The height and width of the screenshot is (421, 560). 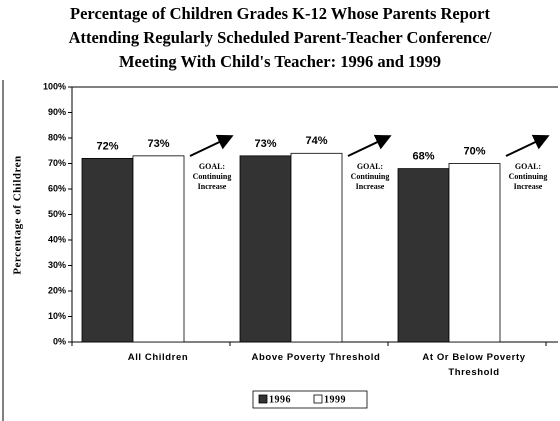 What do you see at coordinates (57, 112) in the screenshot?
I see `y-tick-label: 90%` at bounding box center [57, 112].